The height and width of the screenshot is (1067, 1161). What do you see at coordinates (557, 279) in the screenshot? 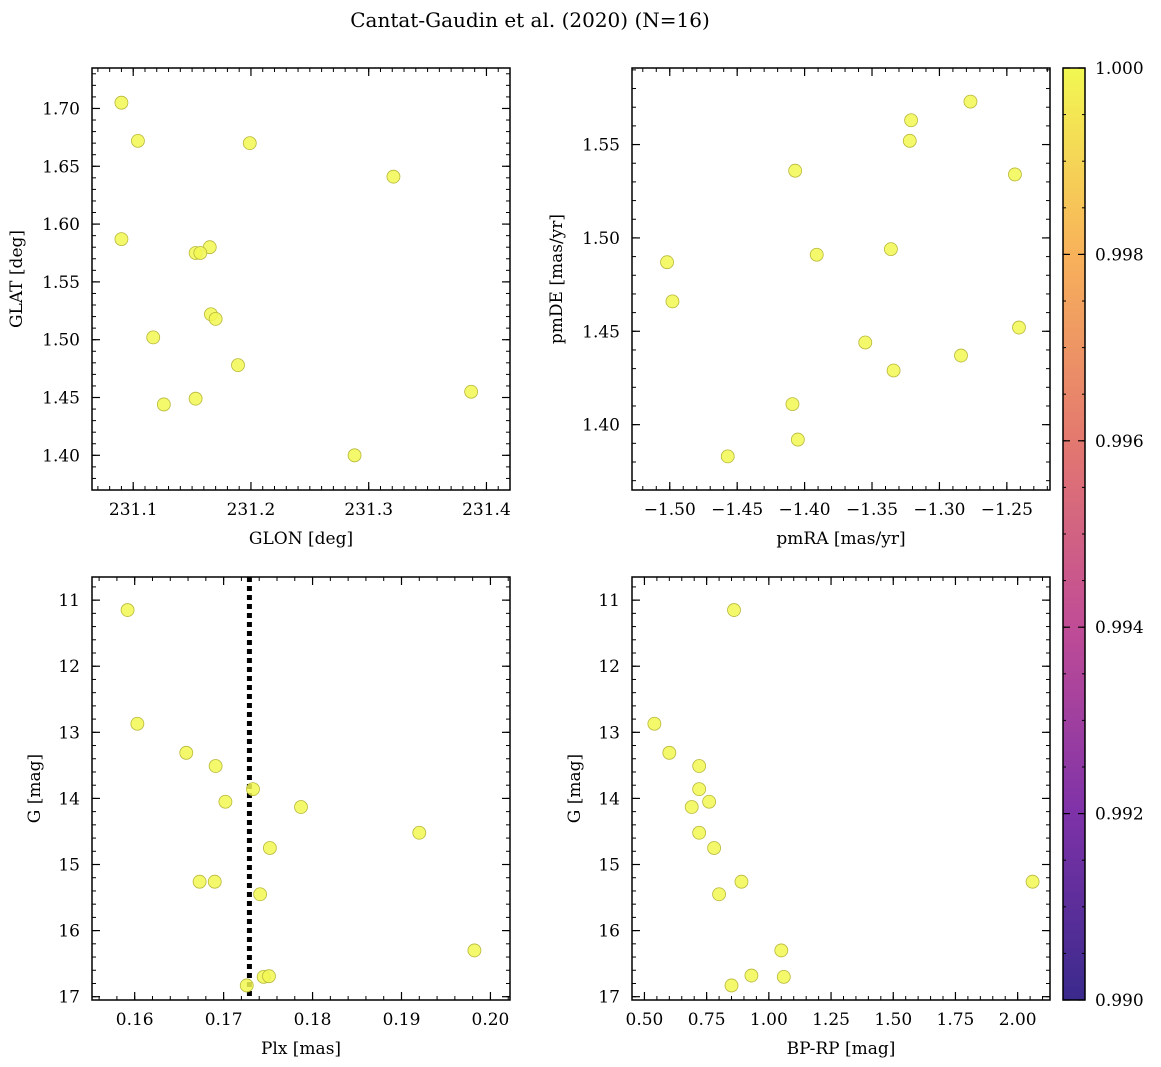
I see `y-axis-label: pmDE [mas/yr]` at bounding box center [557, 279].